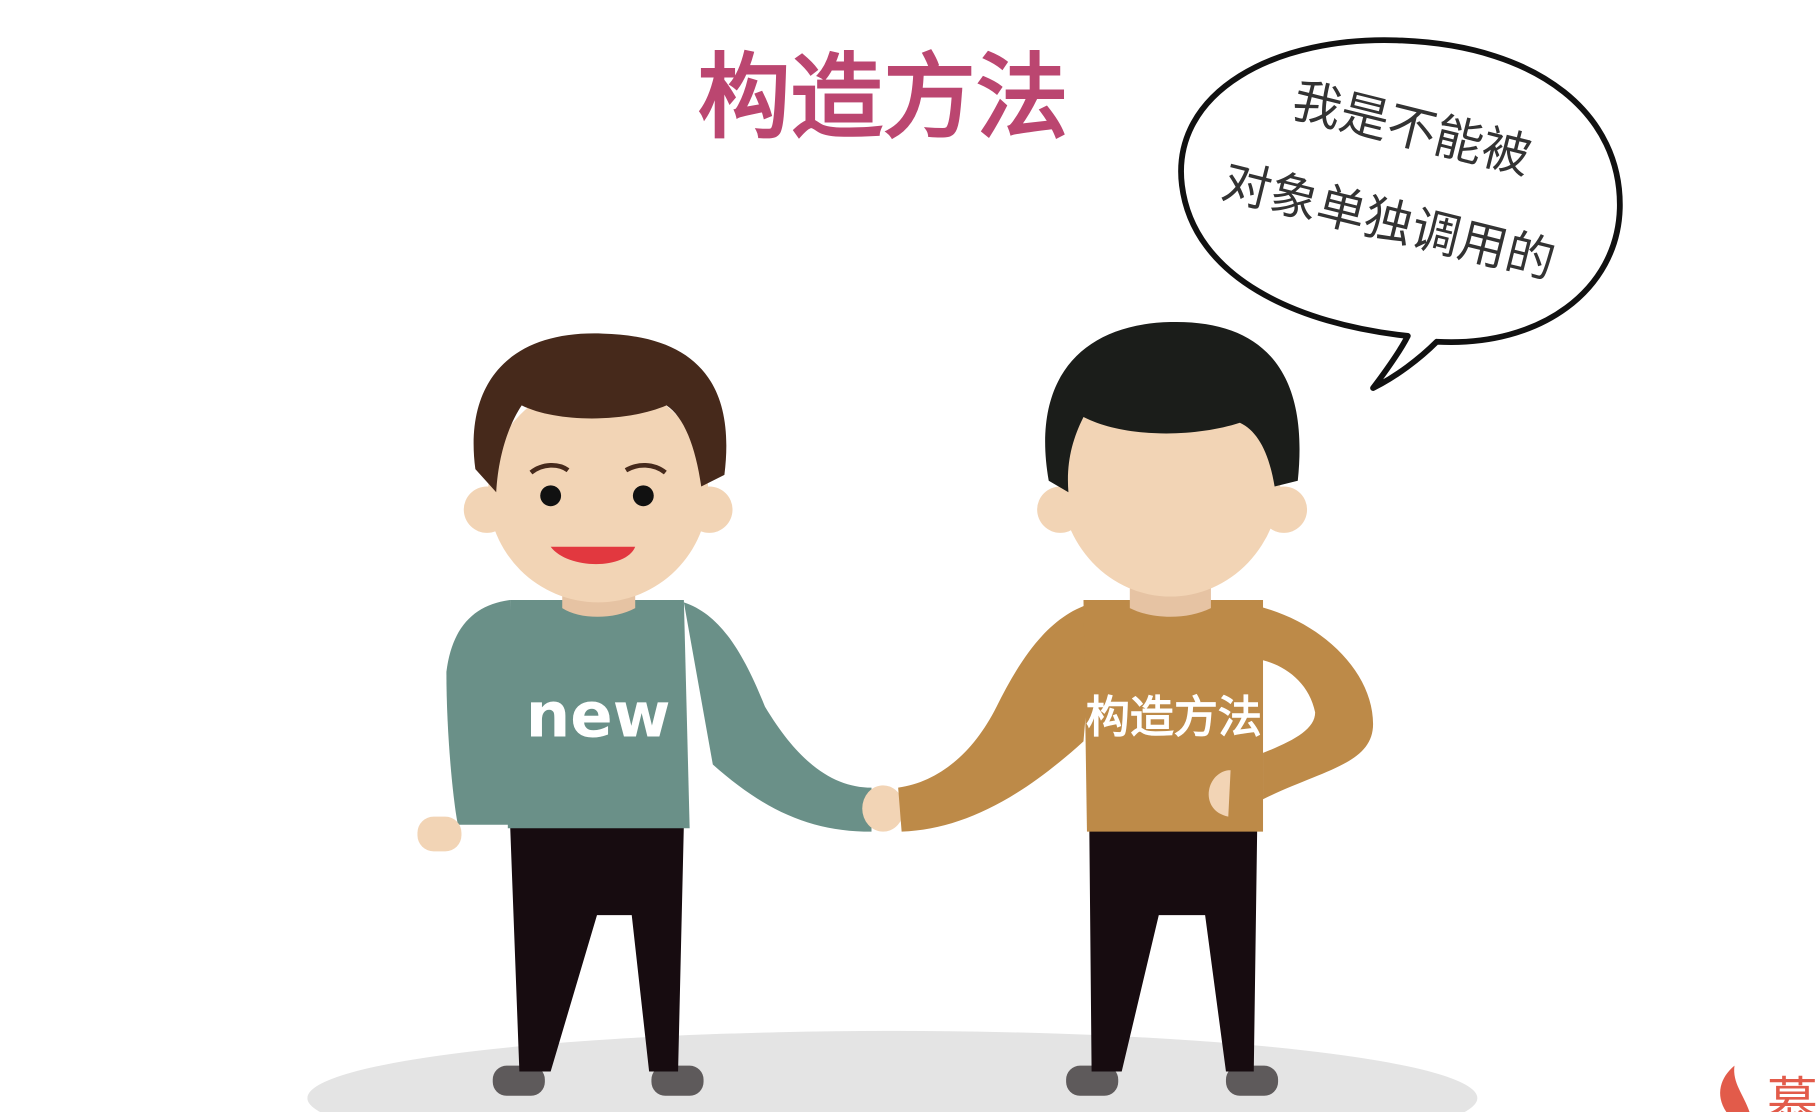 The image size is (1816, 1112). What do you see at coordinates (1791, 1092) in the screenshot?
I see `watermark: 慕` at bounding box center [1791, 1092].